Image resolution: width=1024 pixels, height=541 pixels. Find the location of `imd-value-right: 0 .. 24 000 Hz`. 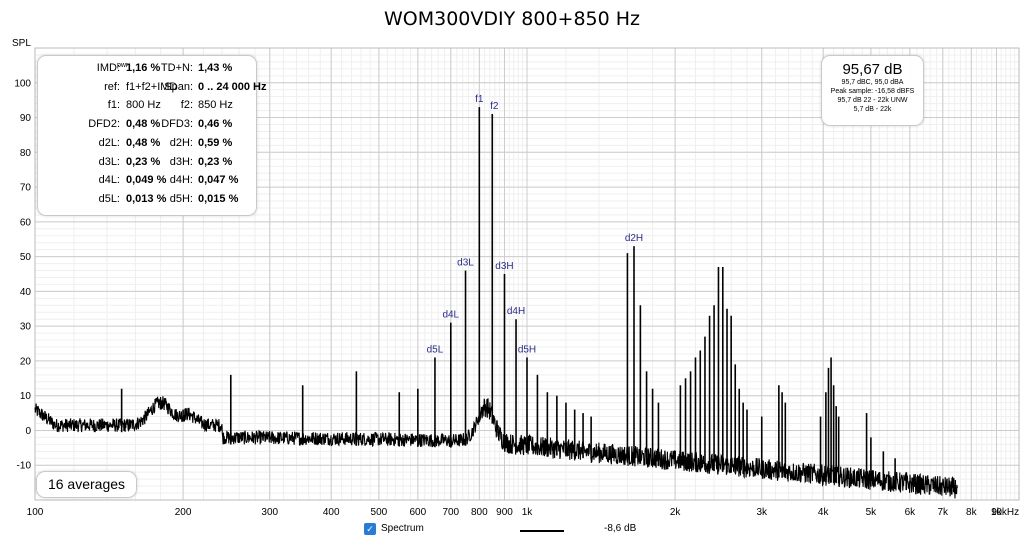

imd-value-right: 0 .. 24 000 Hz is located at coordinates (232, 86).